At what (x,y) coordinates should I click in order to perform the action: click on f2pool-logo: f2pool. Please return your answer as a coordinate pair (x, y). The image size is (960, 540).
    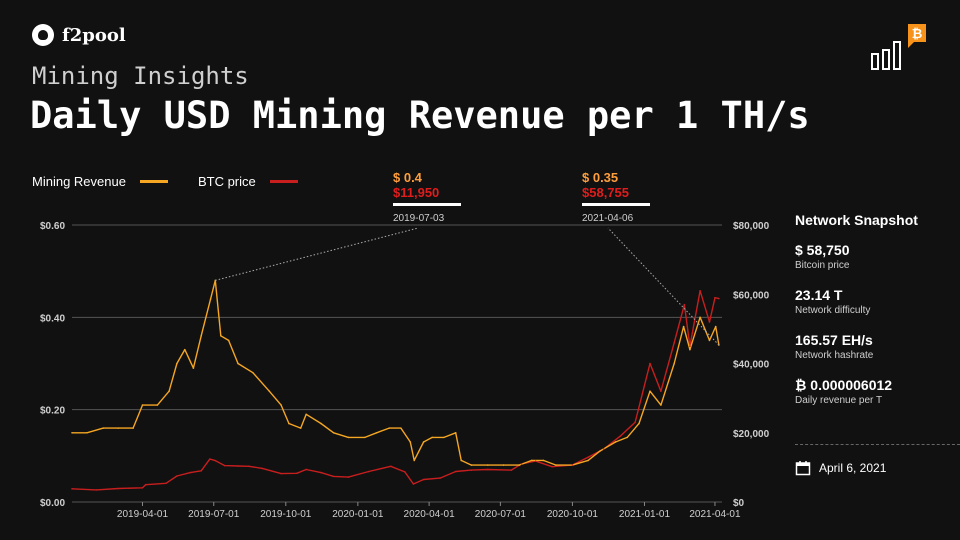
    Looking at the image, I should click on (79, 35).